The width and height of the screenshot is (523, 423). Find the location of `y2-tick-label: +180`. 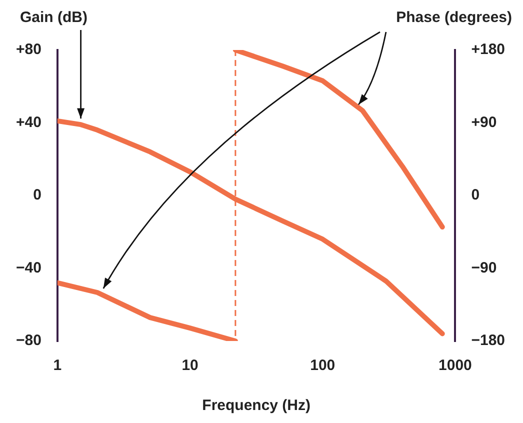

y2-tick-label: +180 is located at coordinates (488, 49).